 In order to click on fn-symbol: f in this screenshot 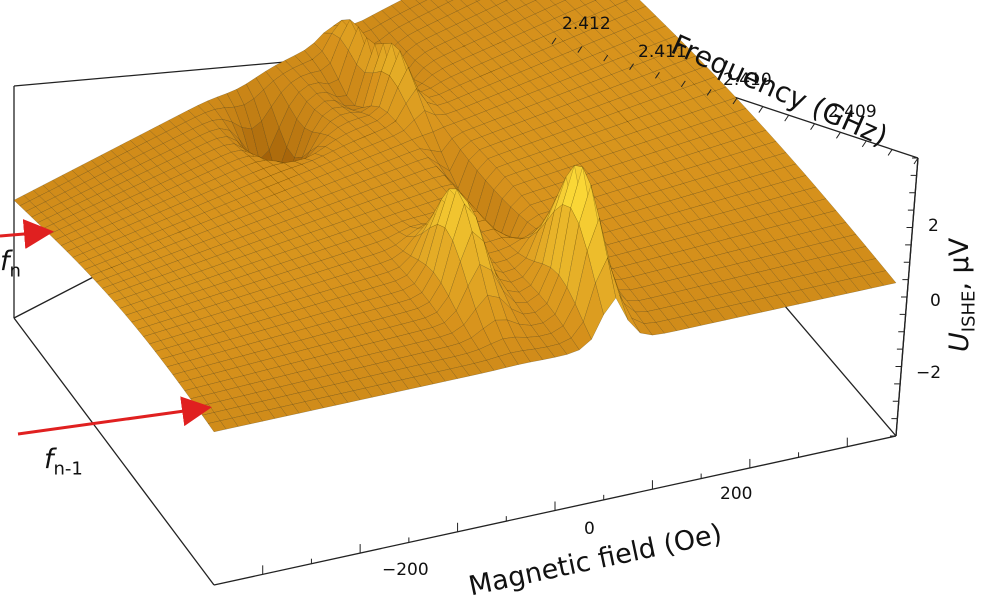, I will do `click(5, 261)`.